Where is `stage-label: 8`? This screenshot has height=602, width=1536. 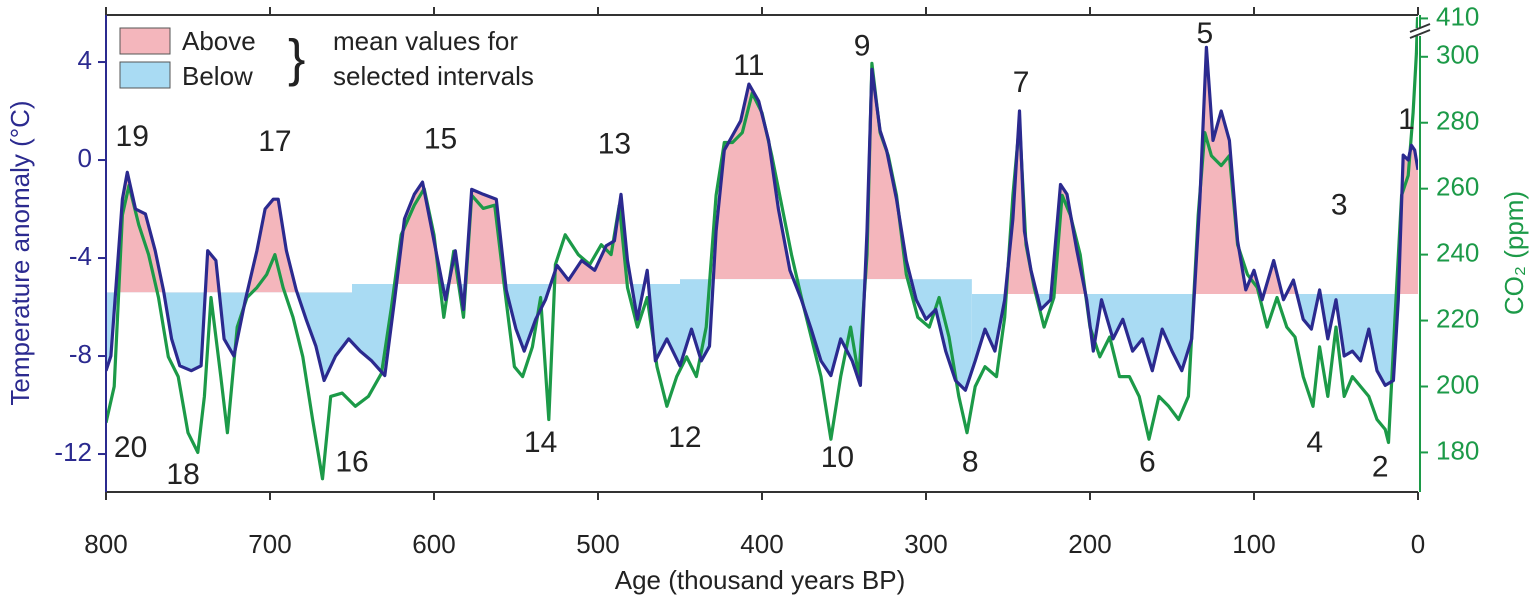
stage-label: 8 is located at coordinates (970, 462).